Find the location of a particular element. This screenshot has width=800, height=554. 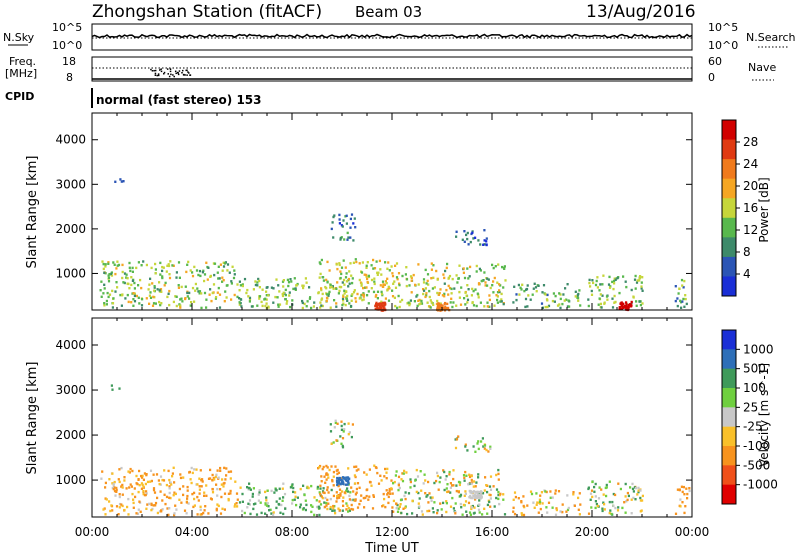

colorbar-tick-label: 20 is located at coordinates (750, 186).